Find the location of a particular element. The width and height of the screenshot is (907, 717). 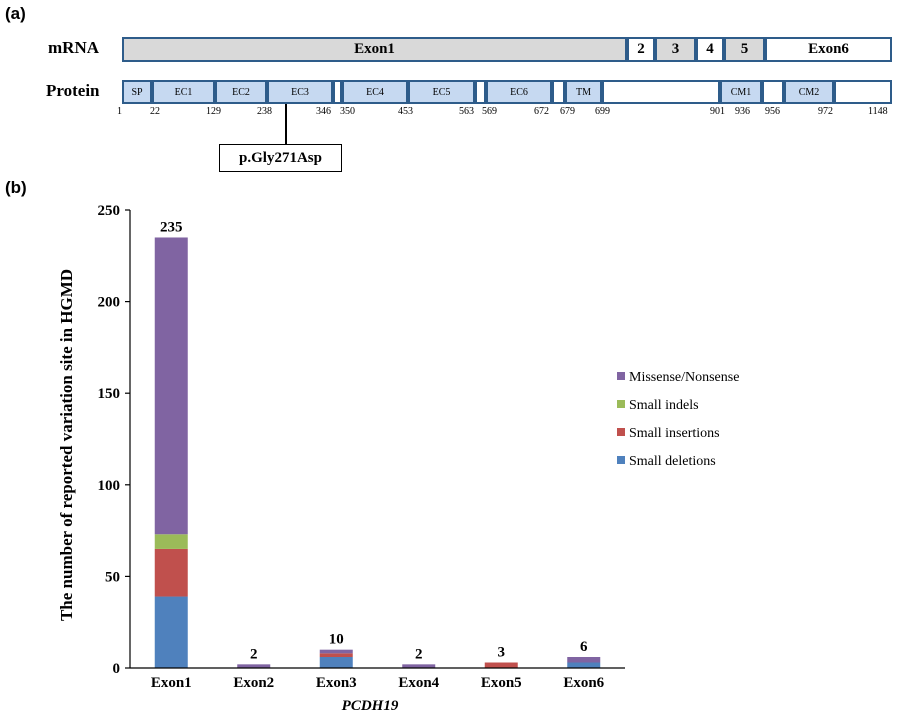

bar-total-label: 235 is located at coordinates (171, 227).